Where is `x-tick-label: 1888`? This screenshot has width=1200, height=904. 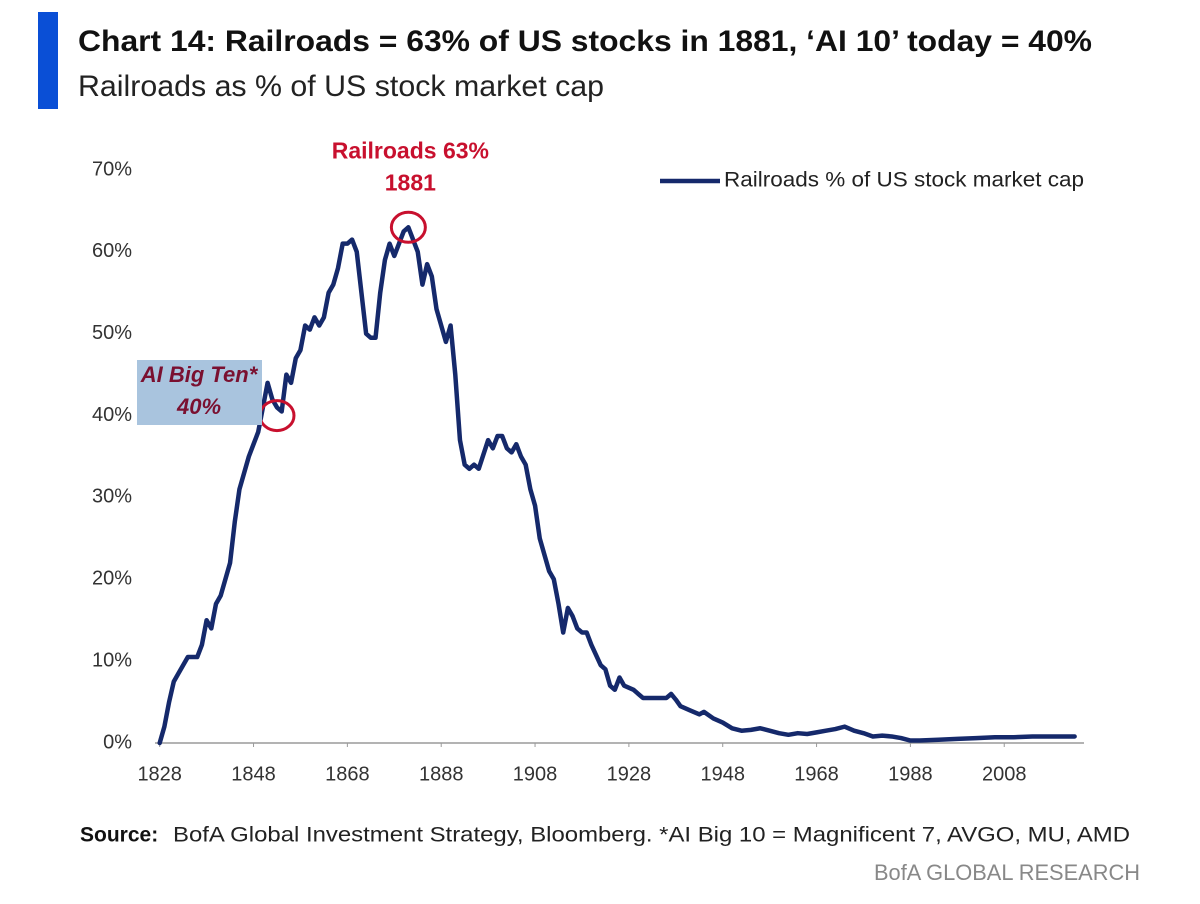
x-tick-label: 1888 is located at coordinates (441, 774).